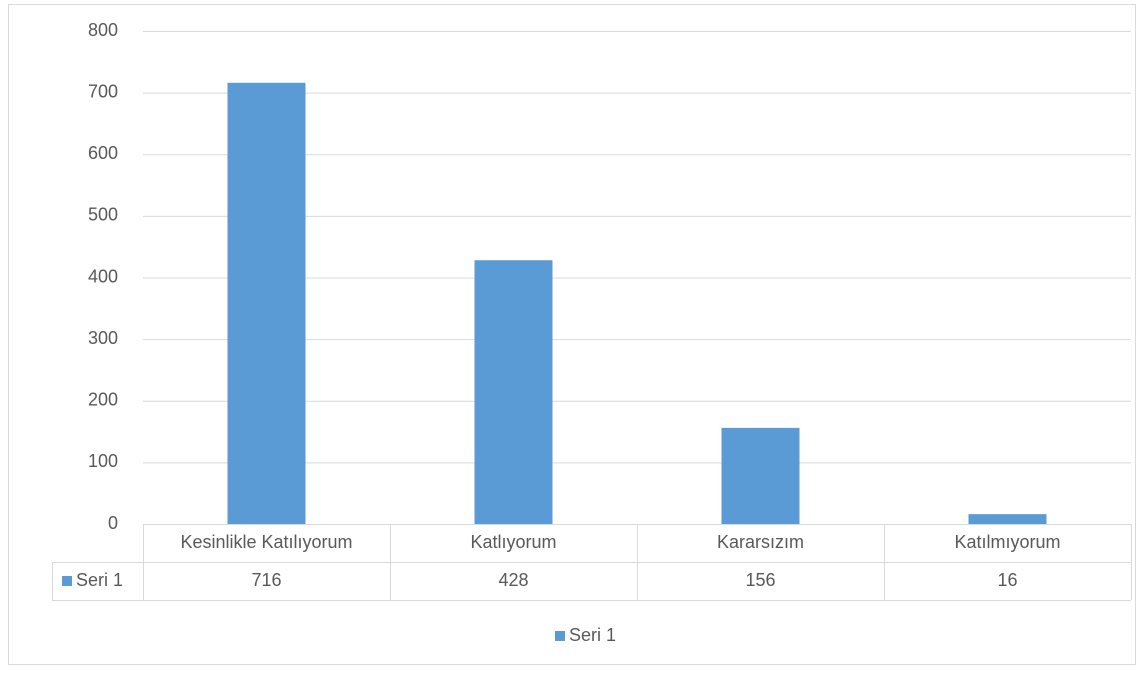  What do you see at coordinates (103, 461) in the screenshot?
I see `y-tick-label: 100` at bounding box center [103, 461].